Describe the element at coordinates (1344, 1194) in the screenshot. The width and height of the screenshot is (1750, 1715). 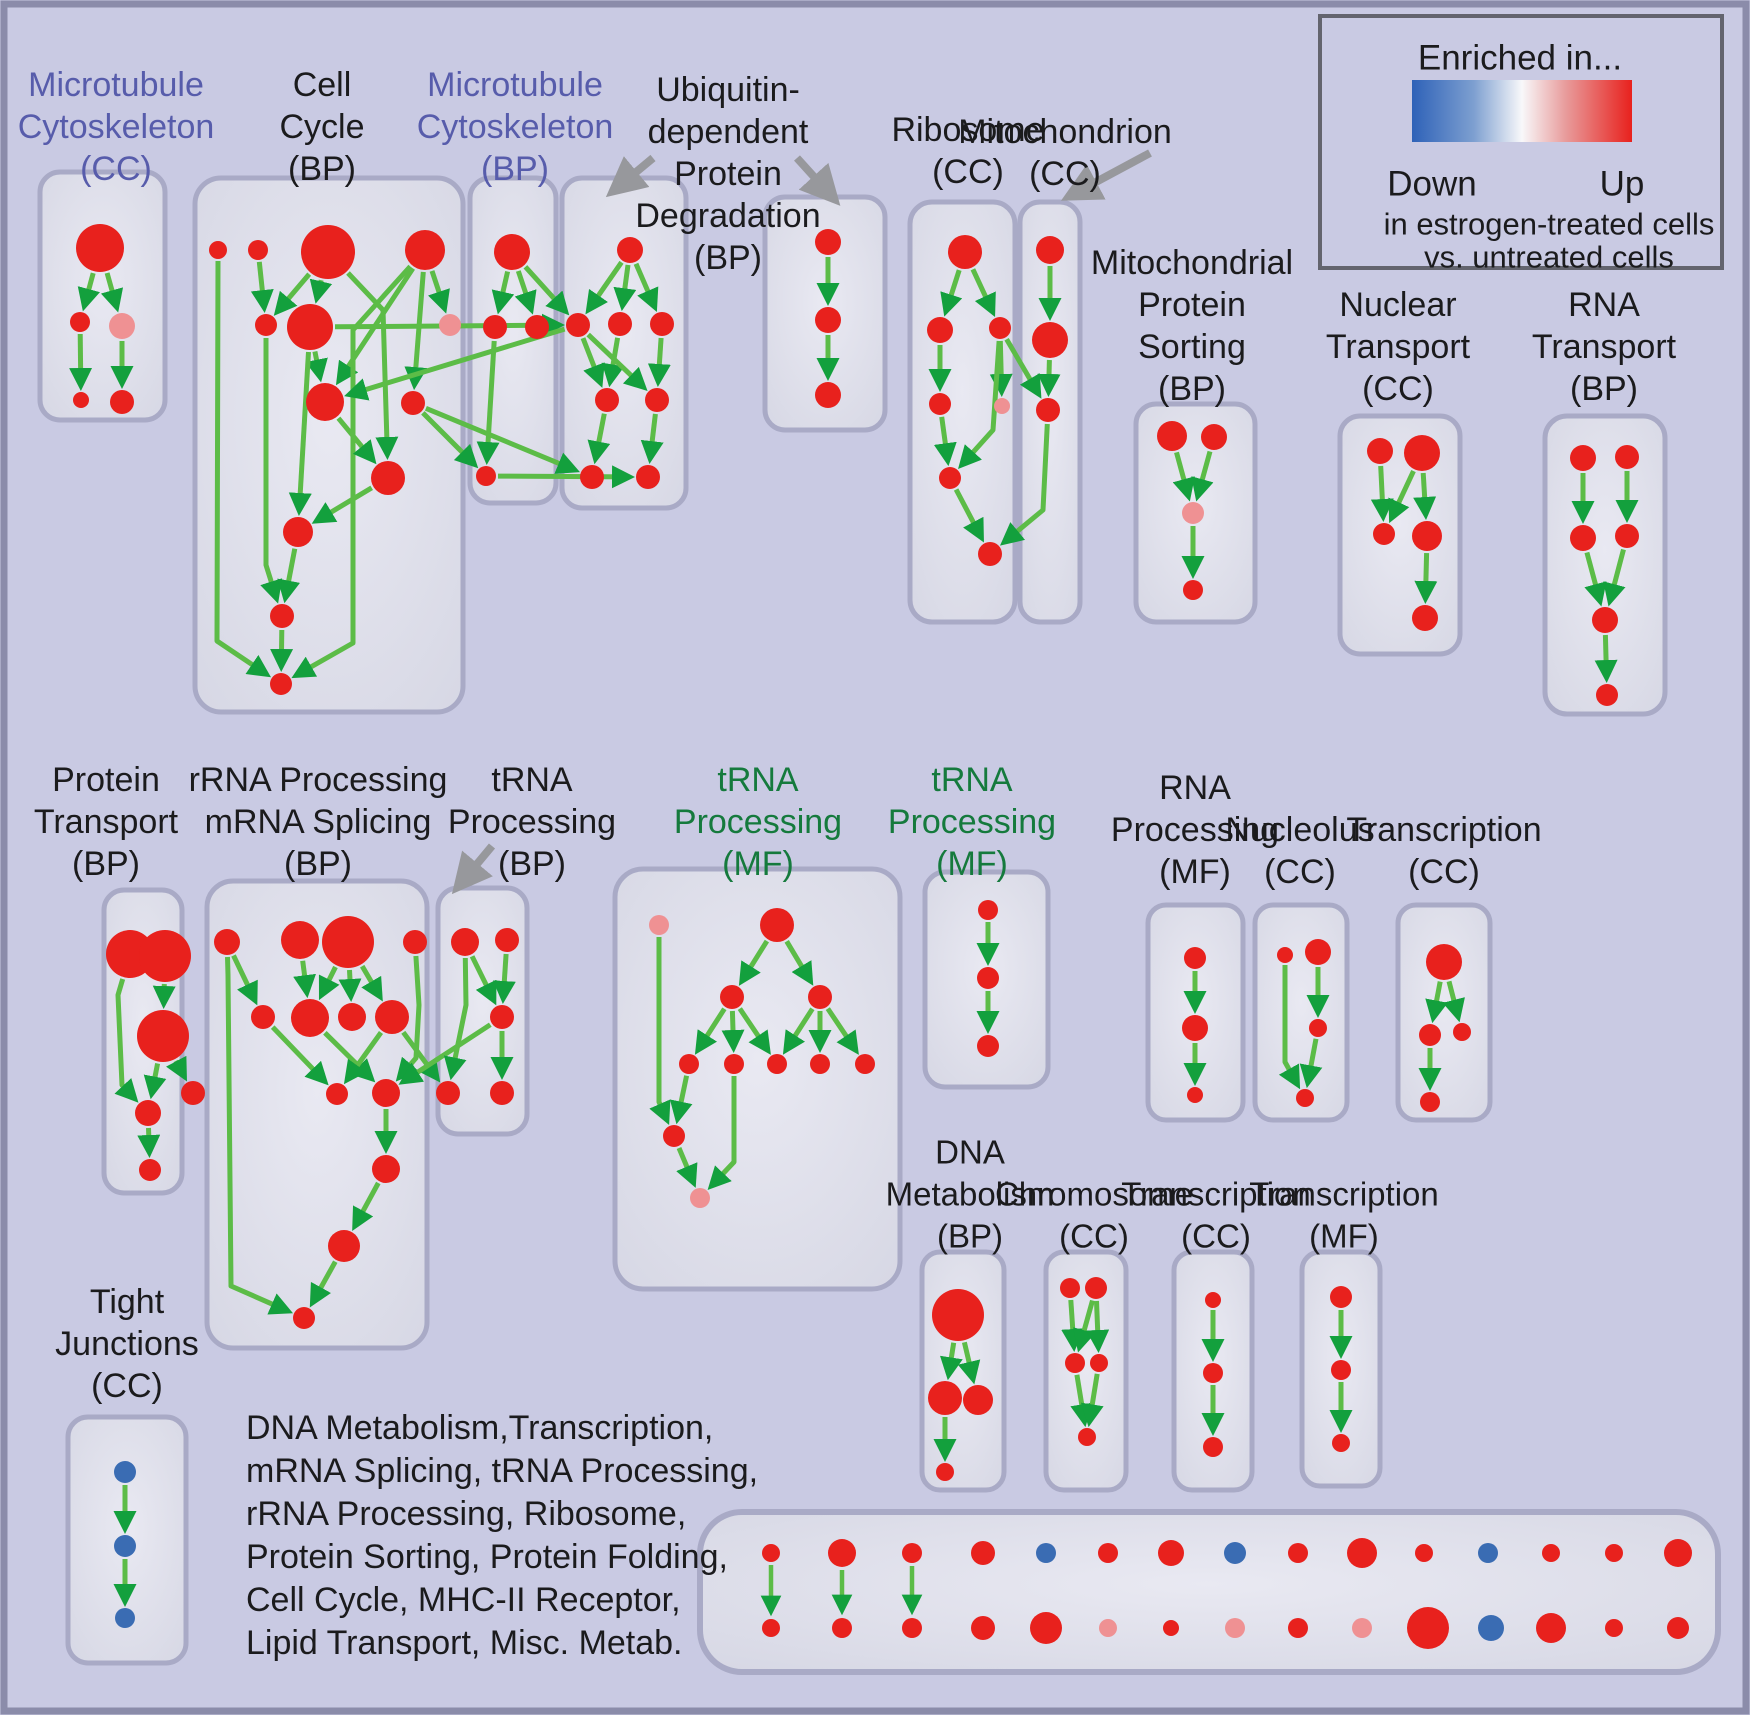
I see `category-label-tmf: Transcription` at that location.